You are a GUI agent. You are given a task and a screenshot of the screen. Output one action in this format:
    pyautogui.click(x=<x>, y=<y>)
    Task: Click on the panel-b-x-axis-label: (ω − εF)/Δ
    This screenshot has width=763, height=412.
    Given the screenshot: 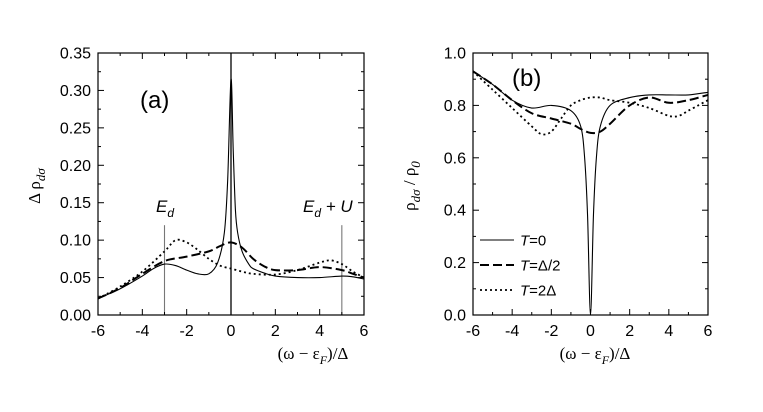 What is the action you would take?
    pyautogui.click(x=595, y=355)
    